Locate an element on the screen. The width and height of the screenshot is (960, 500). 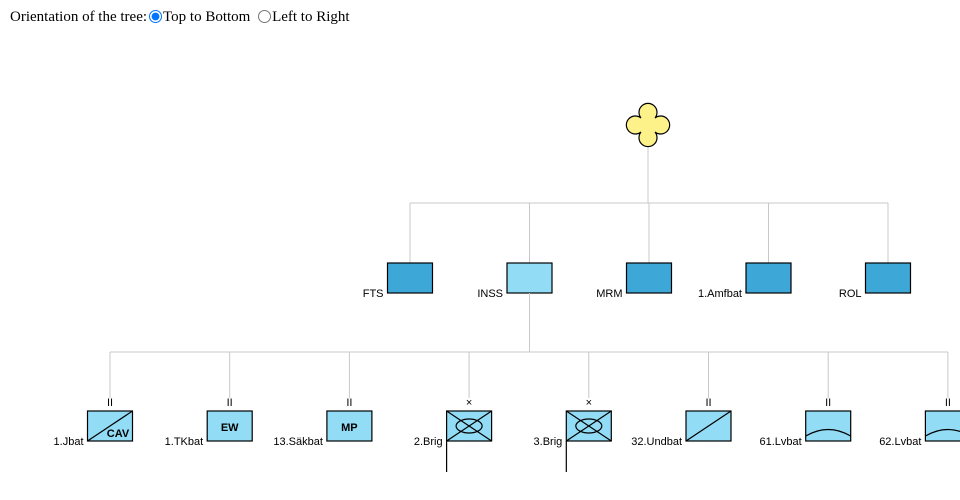
radio-top-bottom is located at coordinates (156, 16).